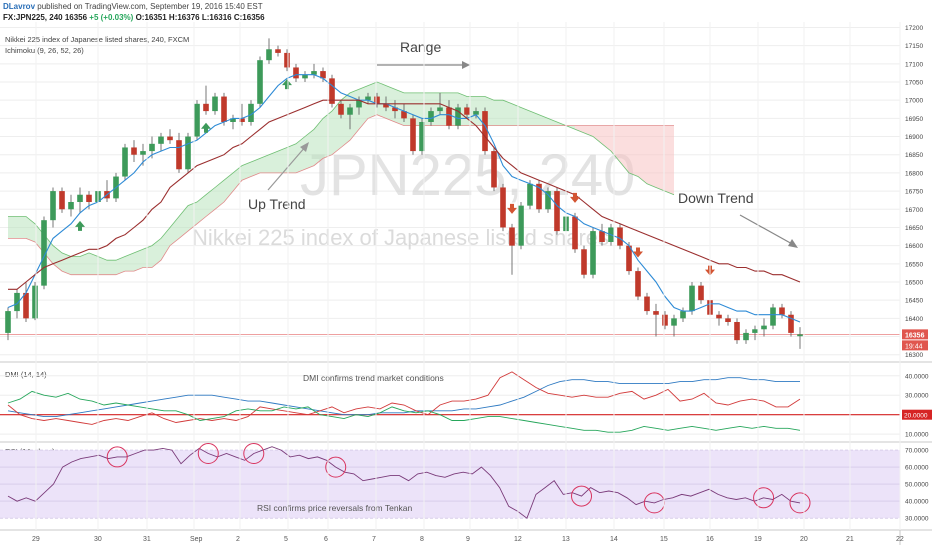 The image size is (932, 550). I want to click on time-tick-label: 16, so click(710, 539).